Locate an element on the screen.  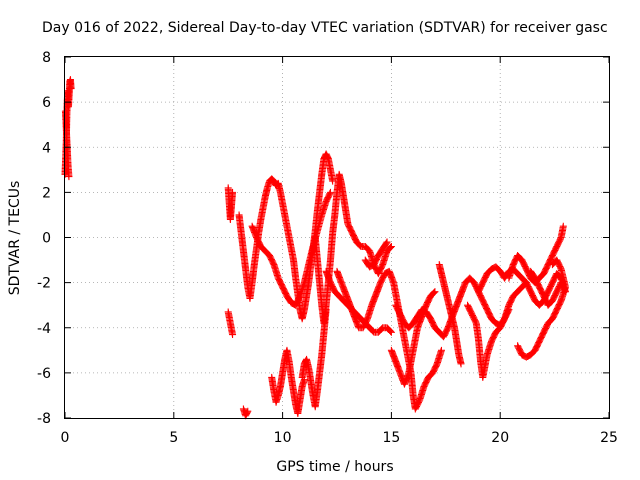
y-tick-label: 8 is located at coordinates (46, 58).